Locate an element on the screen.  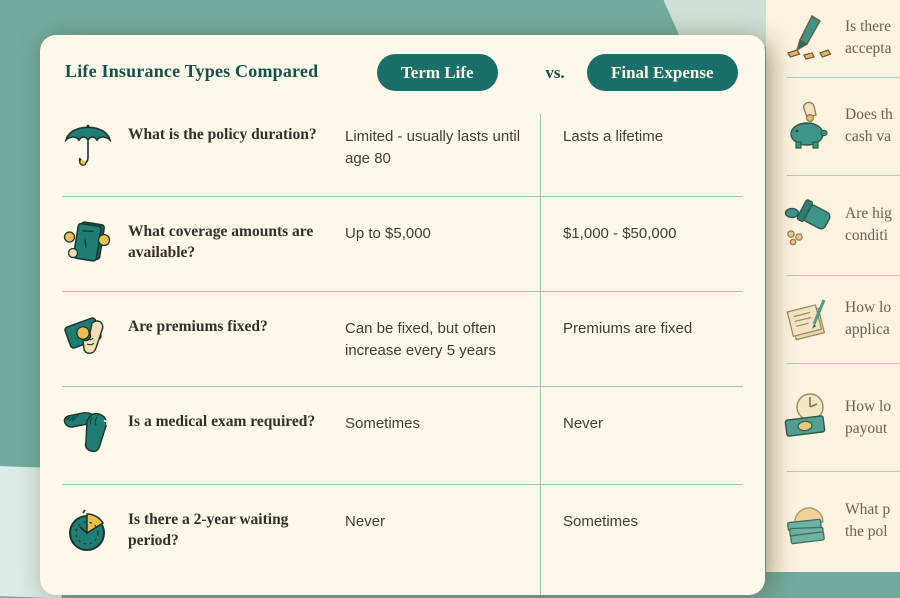
piggy-bank-icon is located at coordinates (809, 126).